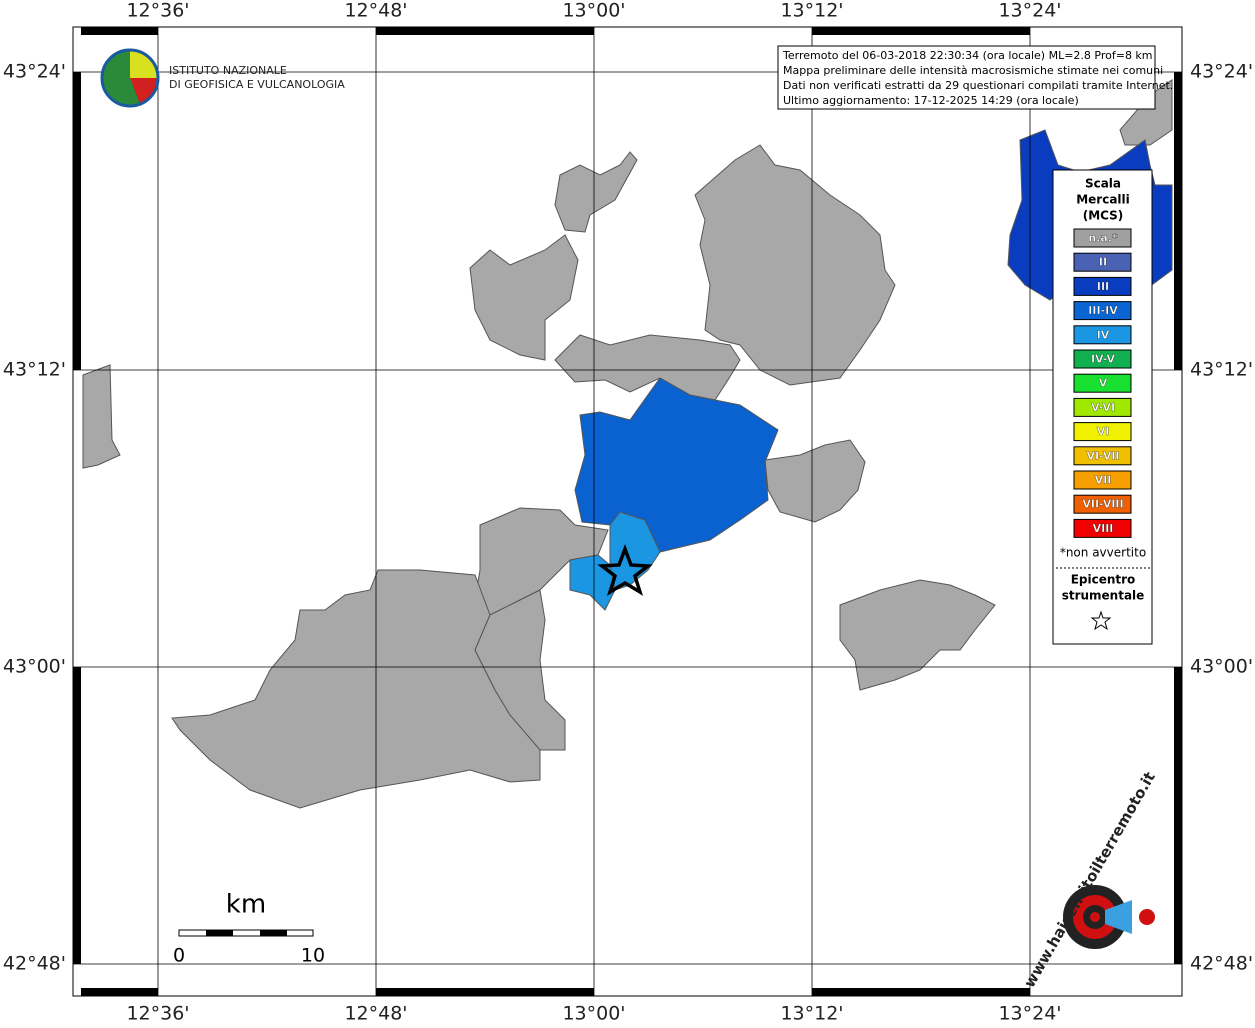 This screenshot has height=1028, width=1255. I want to click on institute-line: DI GEOFISICA E VULCANOLOGIA, so click(257, 84).